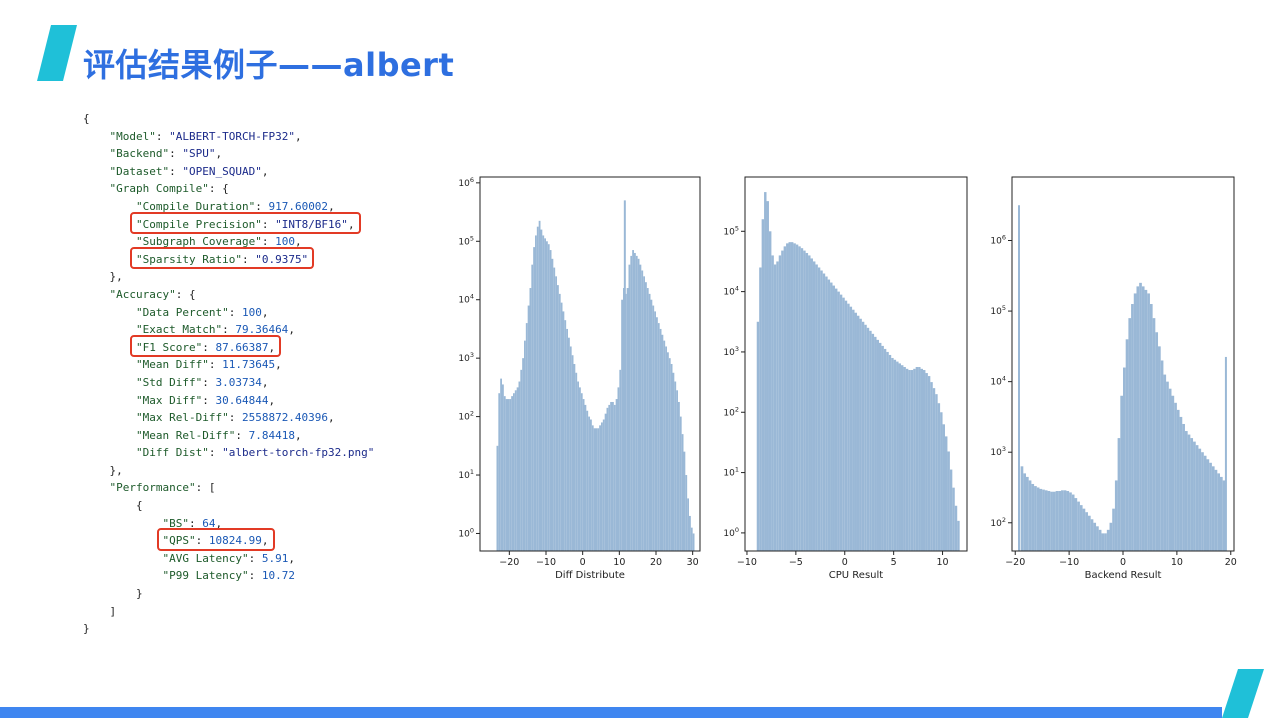 This screenshot has height=718, width=1280. I want to click on json-key: "Mean Diff", so click(172, 365).